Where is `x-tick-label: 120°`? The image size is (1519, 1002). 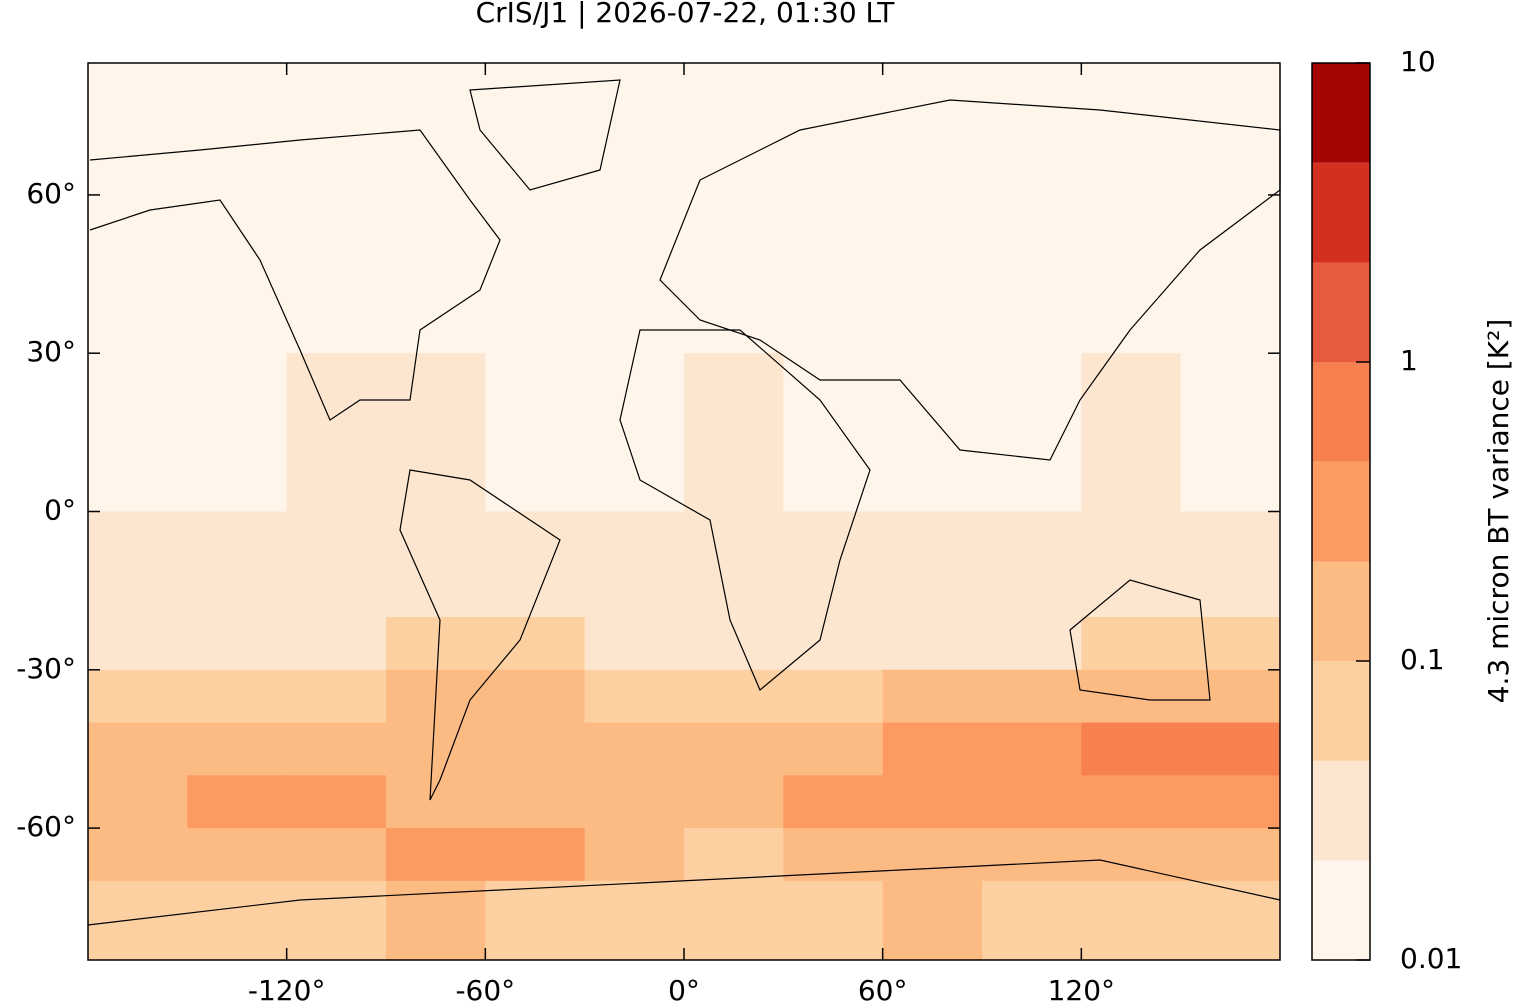 x-tick-label: 120° is located at coordinates (1081, 988).